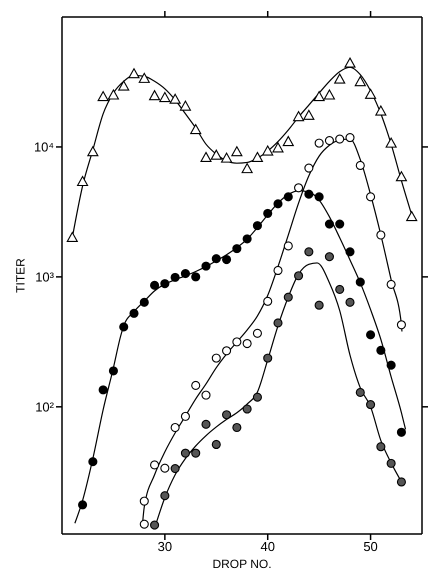  What do you see at coordinates (267, 546) in the screenshot?
I see `x-tick-label: 40` at bounding box center [267, 546].